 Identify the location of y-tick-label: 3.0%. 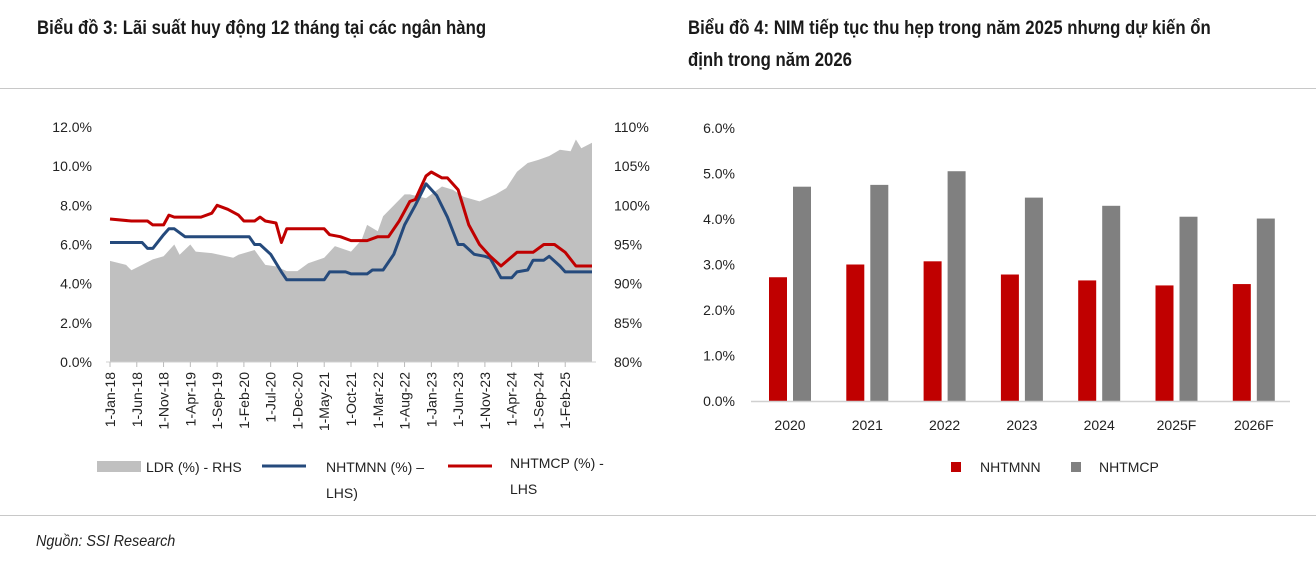
(719, 265).